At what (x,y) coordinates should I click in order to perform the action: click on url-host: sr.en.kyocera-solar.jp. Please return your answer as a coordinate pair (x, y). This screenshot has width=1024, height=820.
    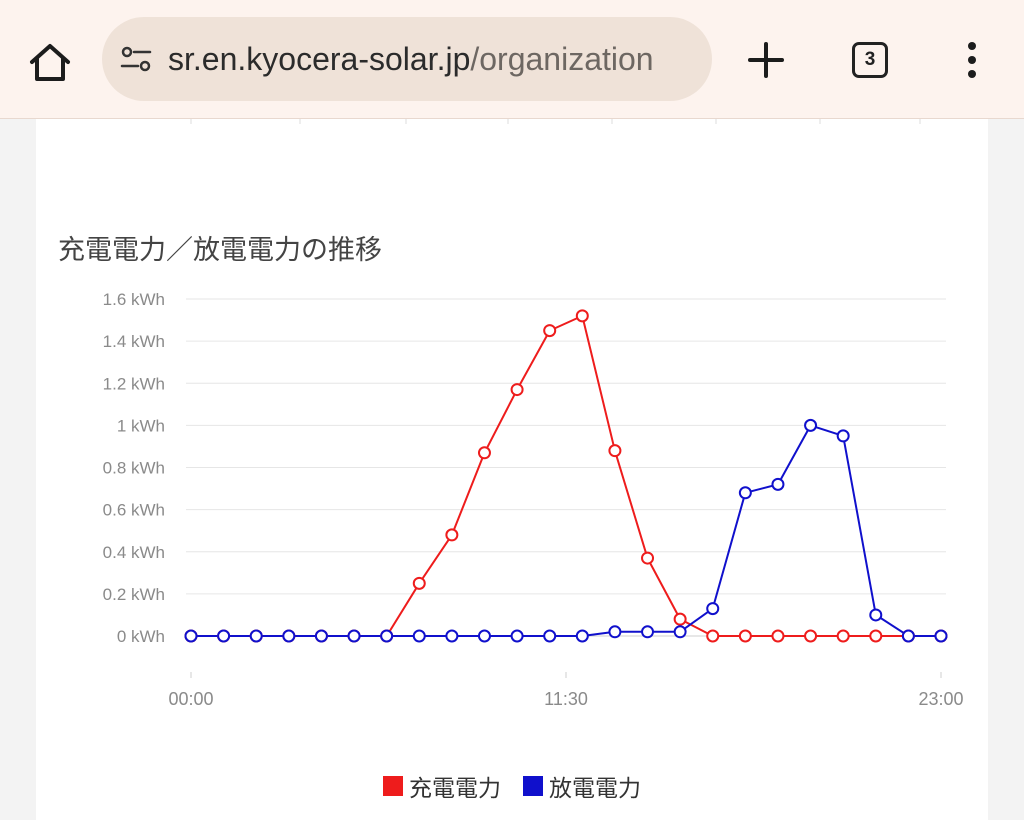
    Looking at the image, I should click on (319, 59).